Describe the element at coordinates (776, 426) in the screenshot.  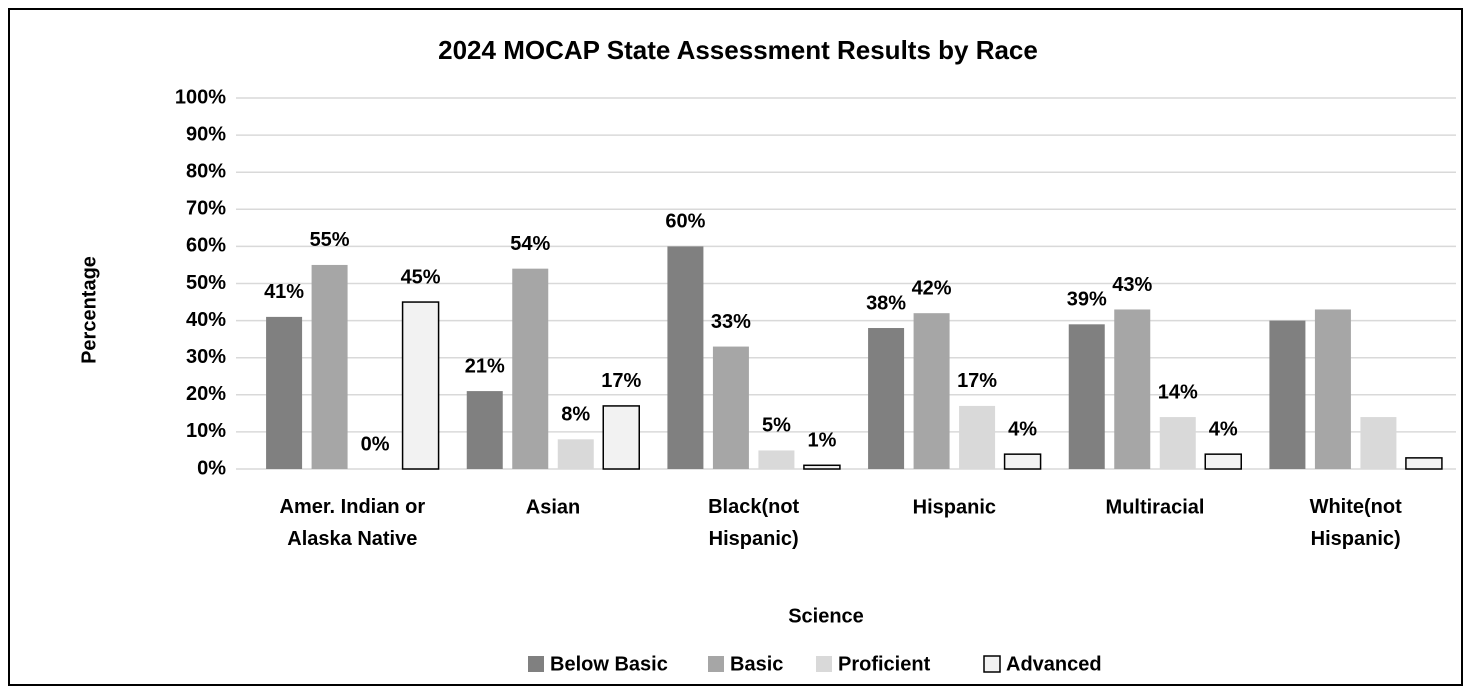
I see `data-label: 5%` at that location.